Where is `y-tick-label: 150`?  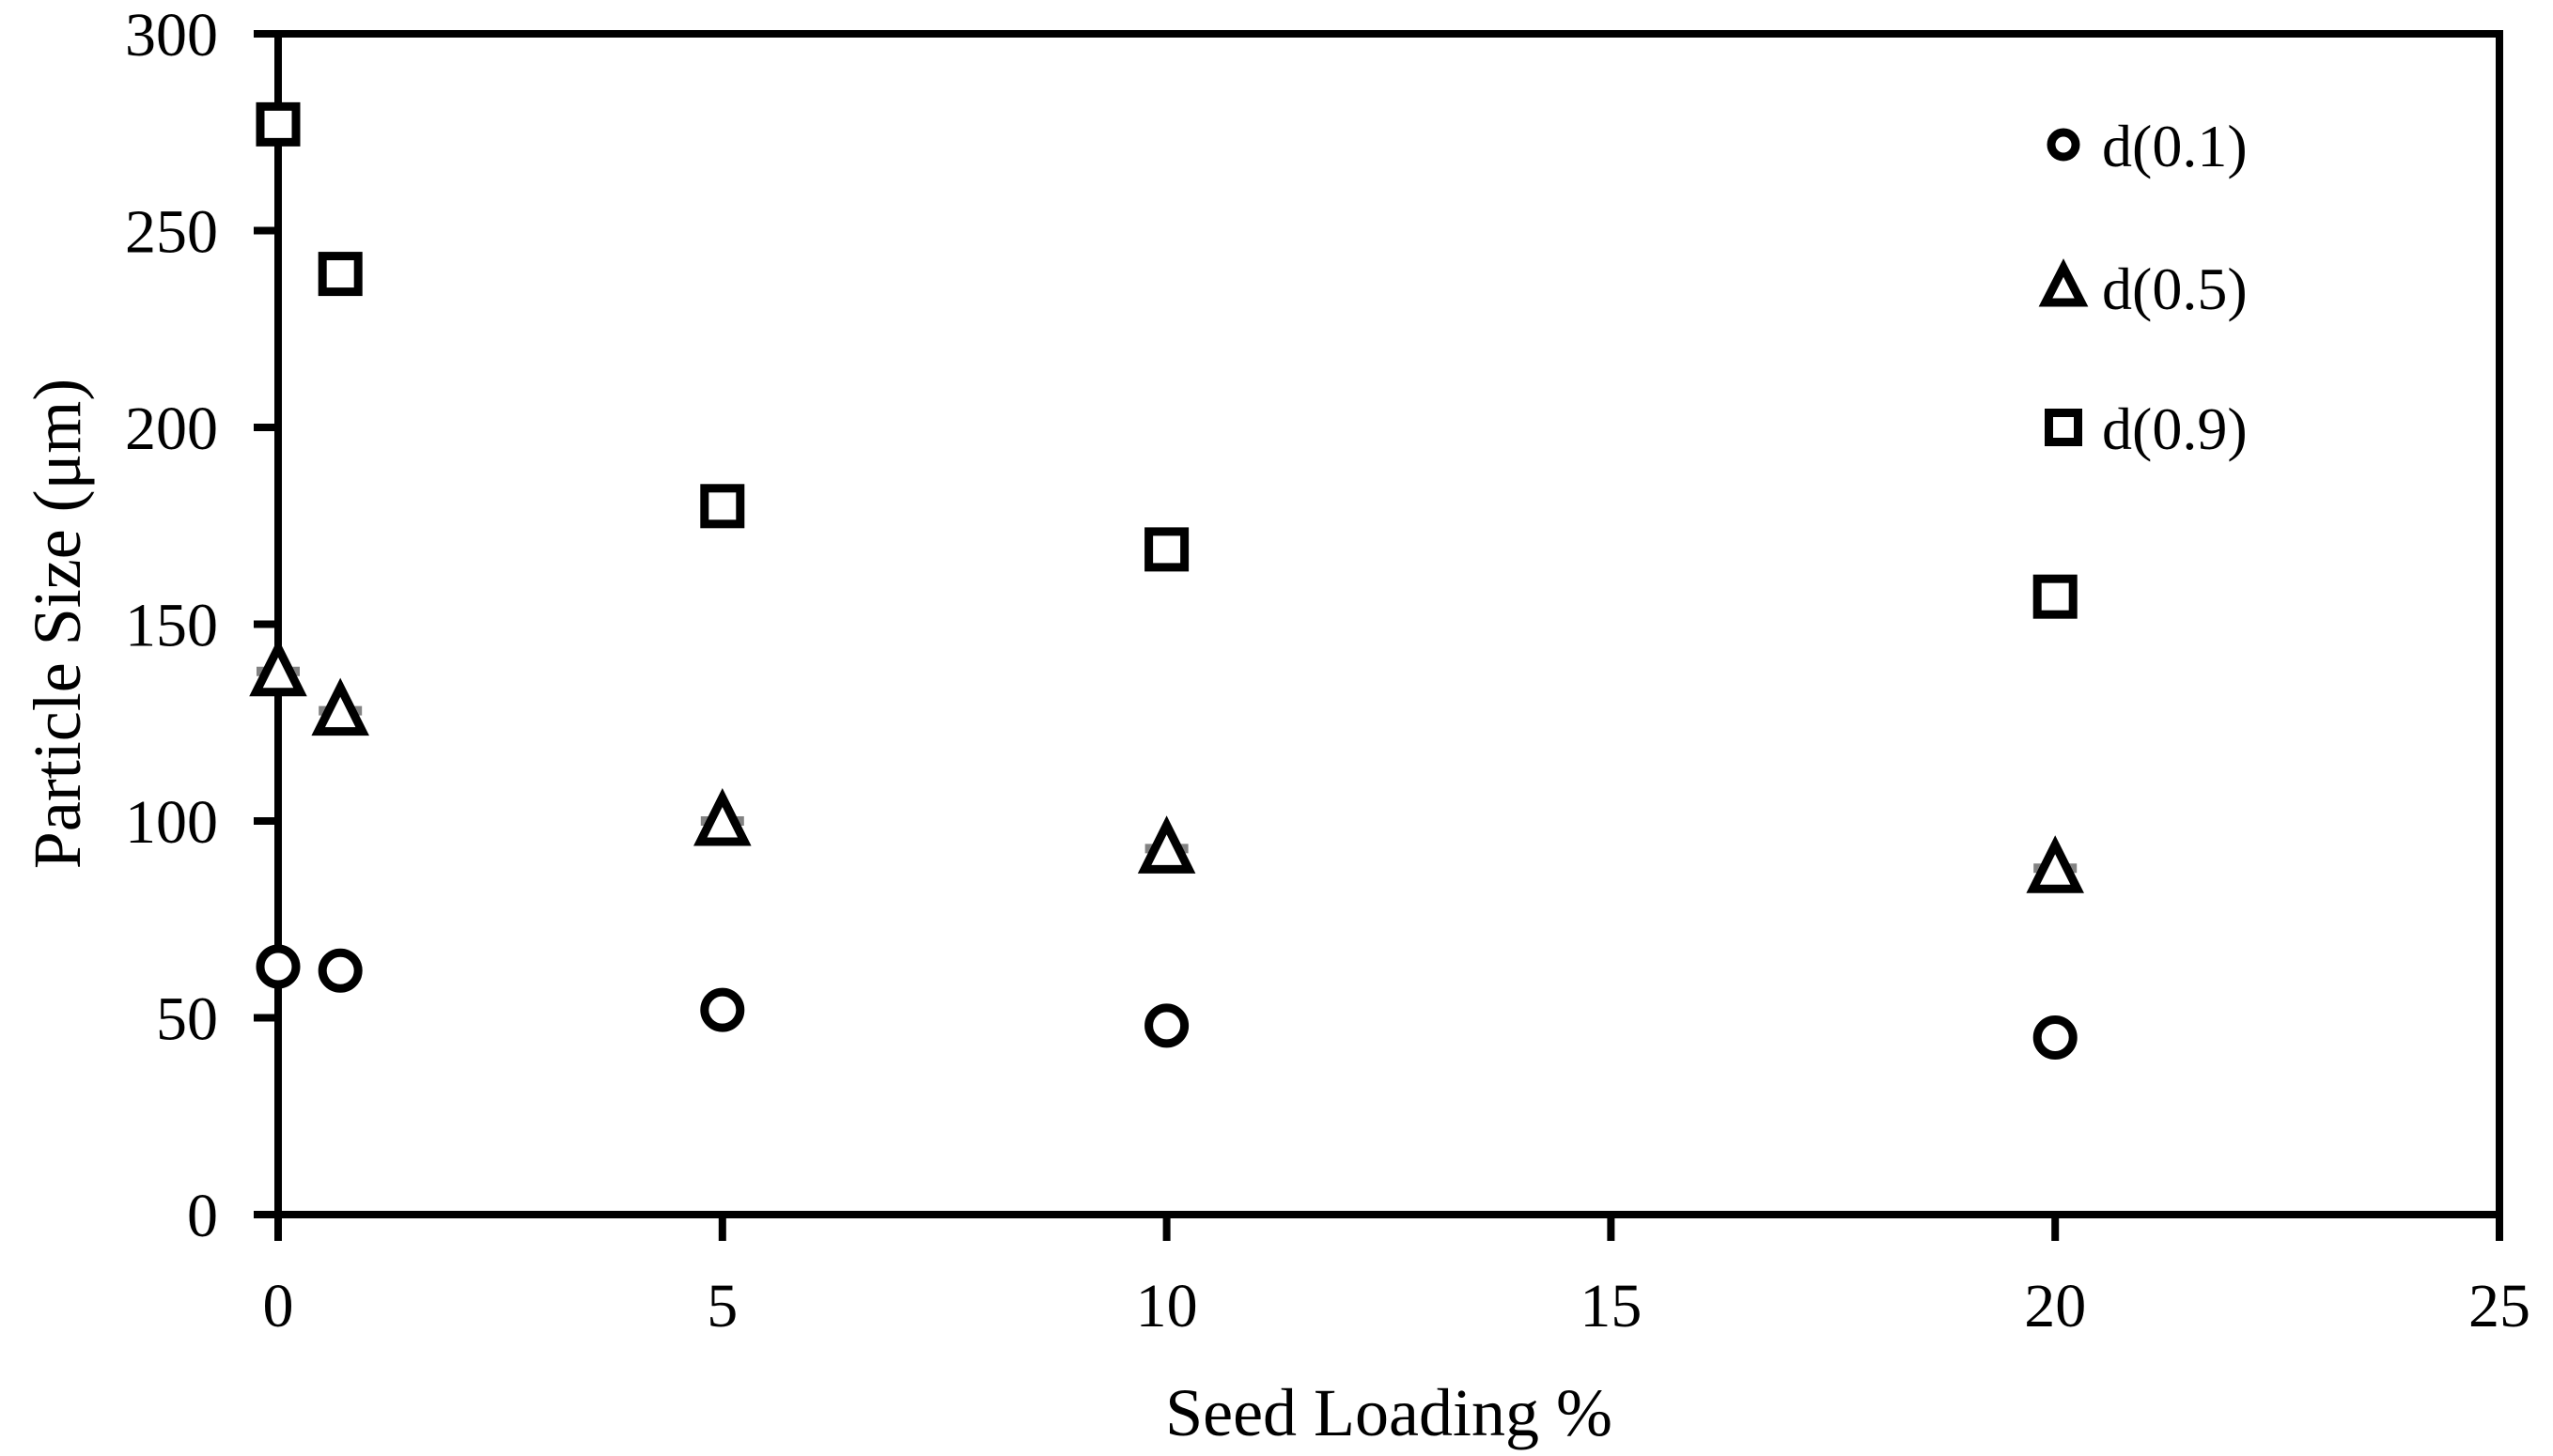
y-tick-label: 150 is located at coordinates (171, 626).